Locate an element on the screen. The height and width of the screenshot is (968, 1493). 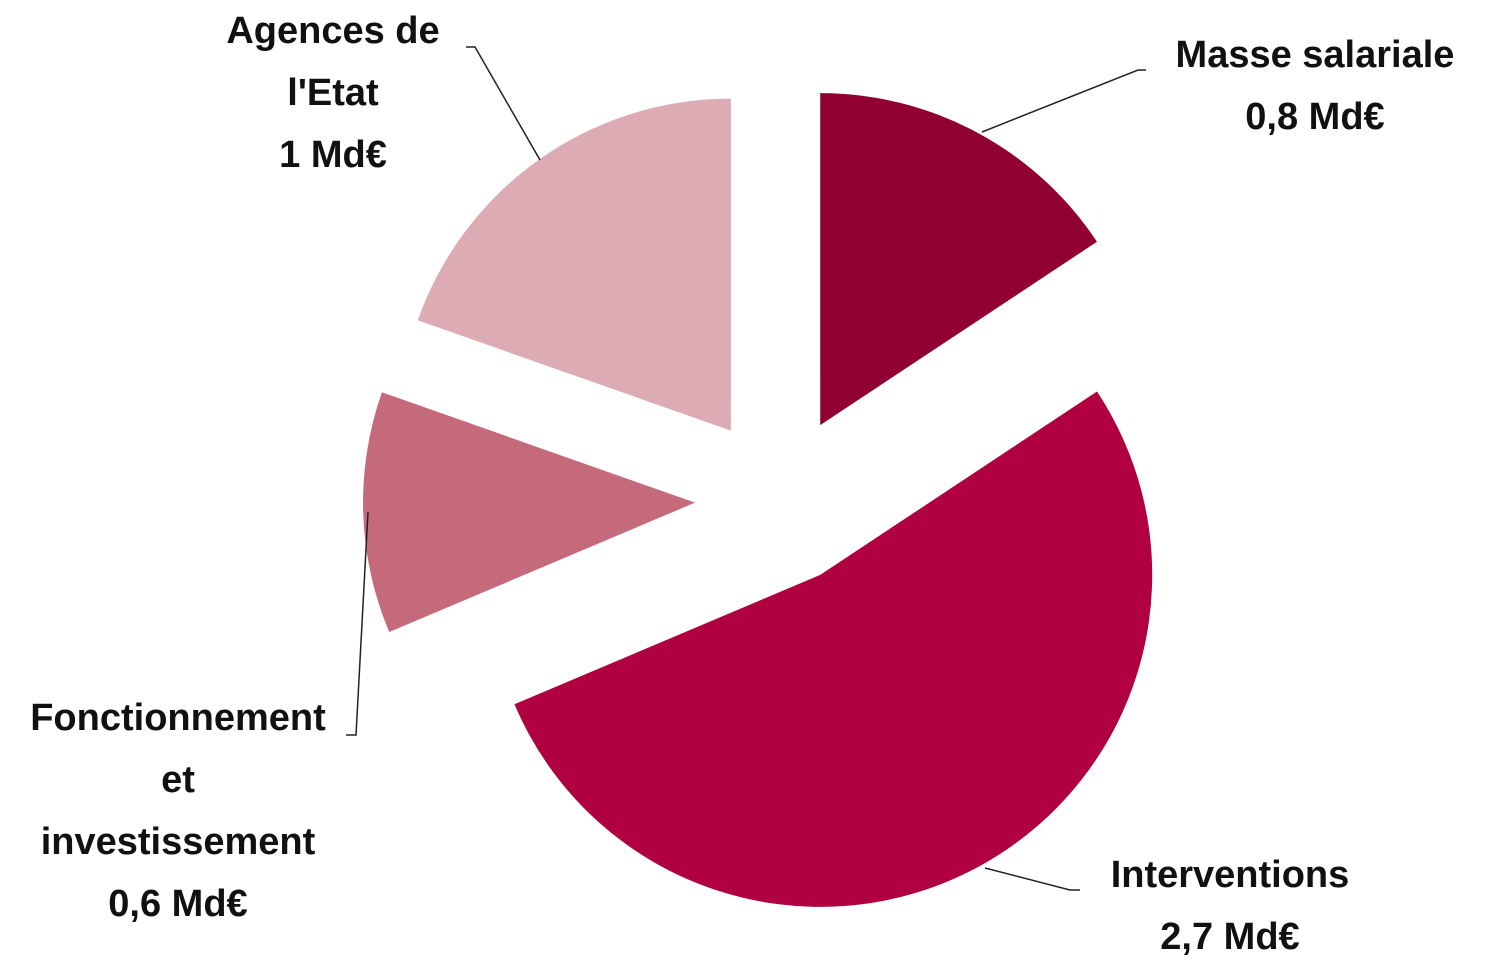
value-label: 2,7 Md€ is located at coordinates (1230, 937).